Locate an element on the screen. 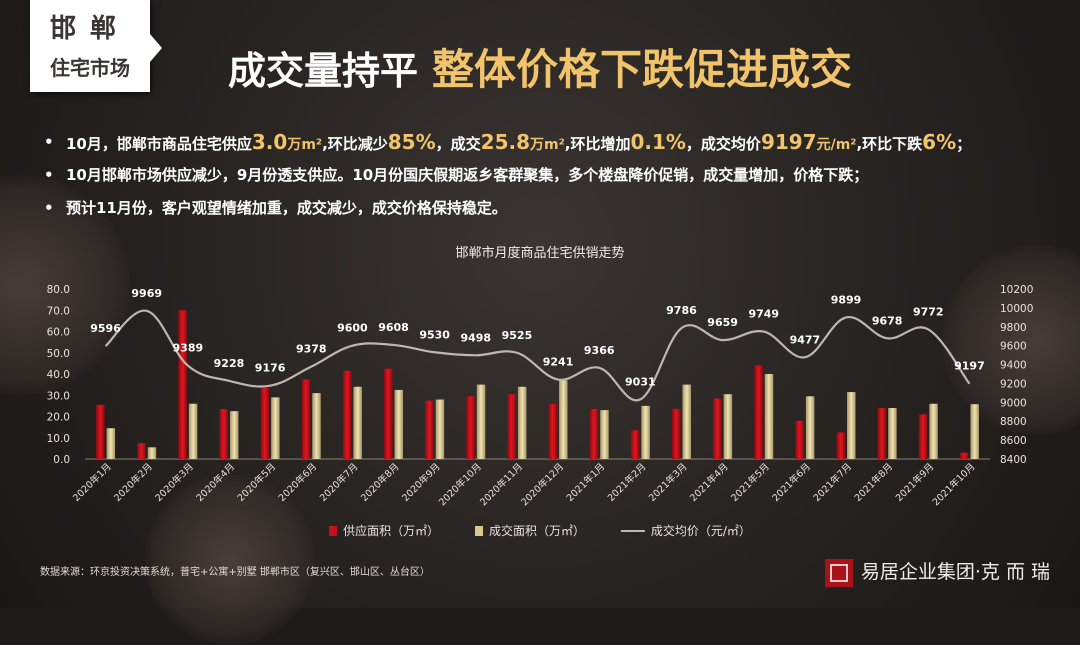  price-data-label: 9530 is located at coordinates (434, 334).